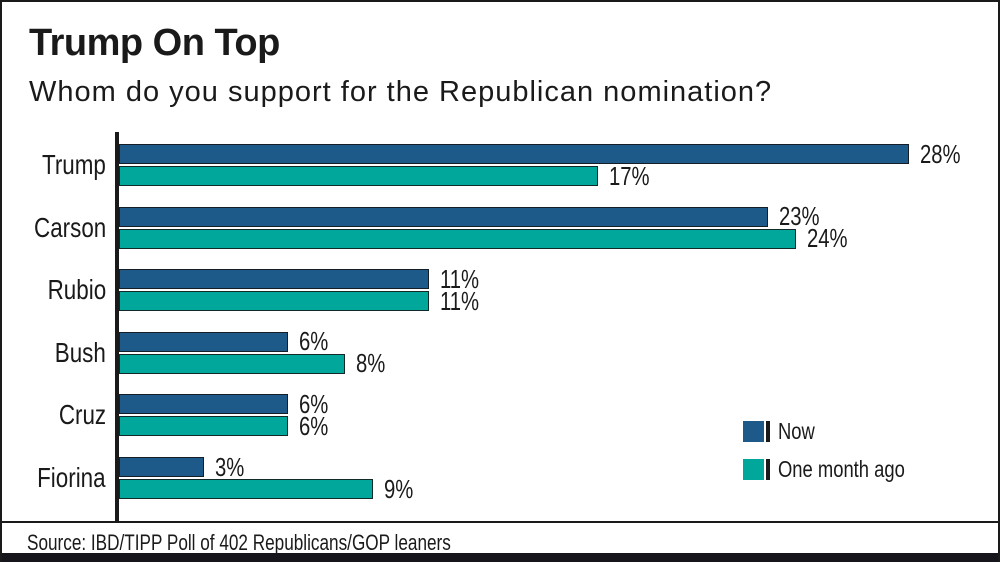 The width and height of the screenshot is (1000, 562). Describe the element at coordinates (161, 467) in the screenshot. I see `bar-now-fiorina` at that location.